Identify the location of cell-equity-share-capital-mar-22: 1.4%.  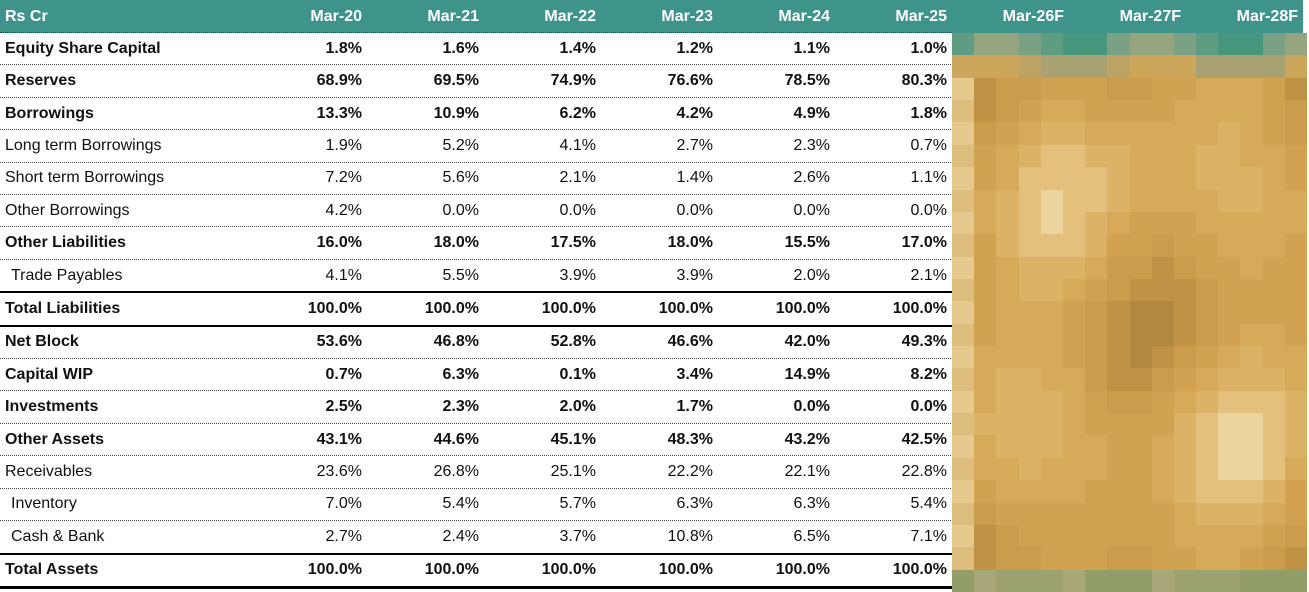
(577, 48).